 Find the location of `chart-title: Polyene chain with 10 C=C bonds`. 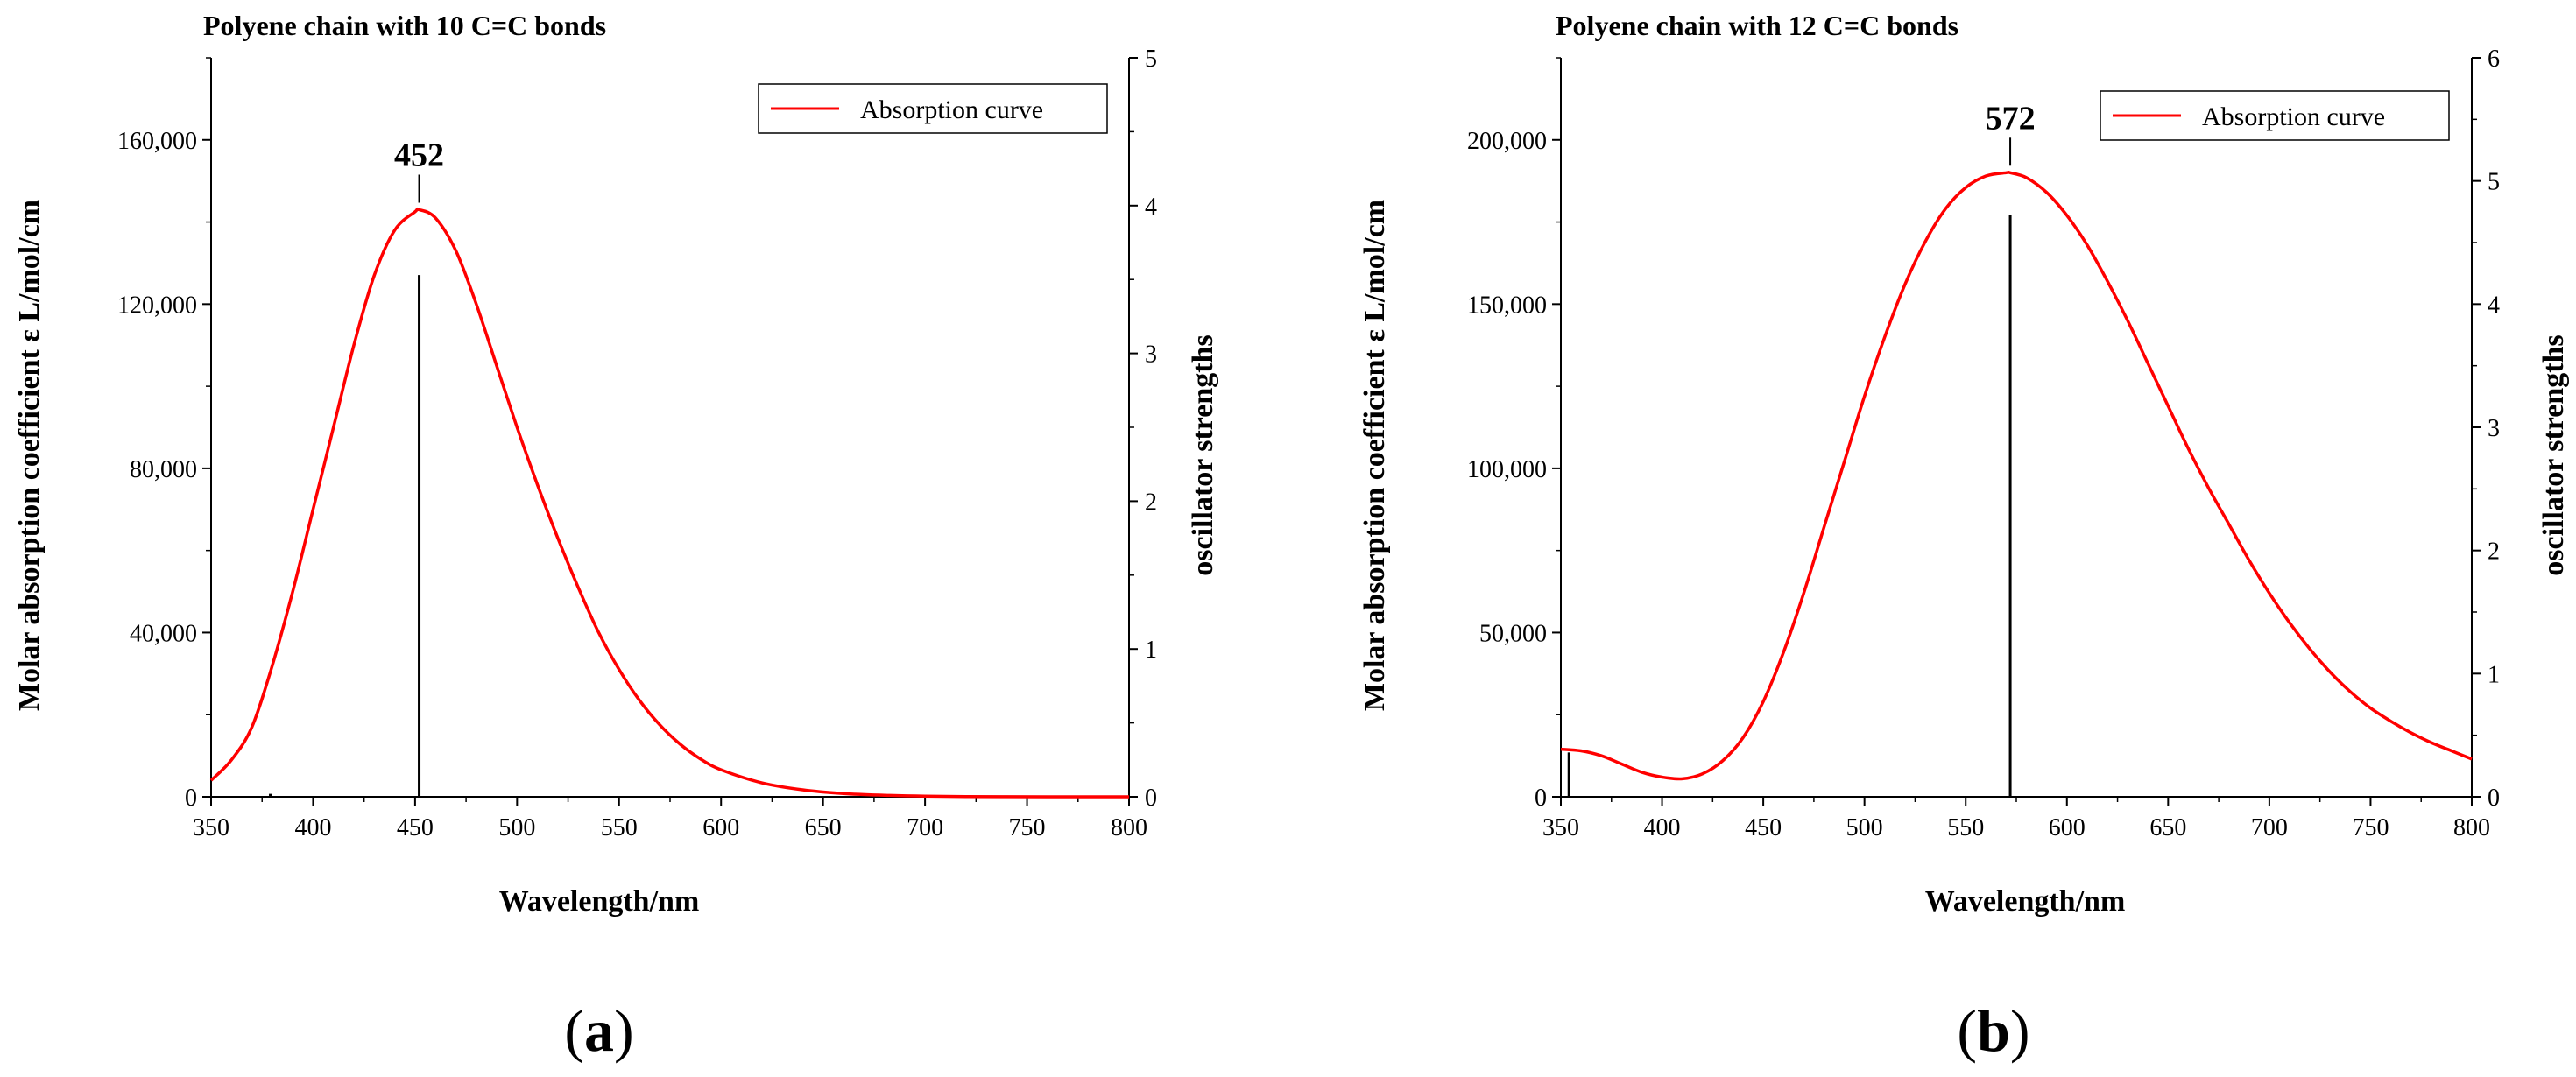

chart-title: Polyene chain with 10 C=C bonds is located at coordinates (404, 25).